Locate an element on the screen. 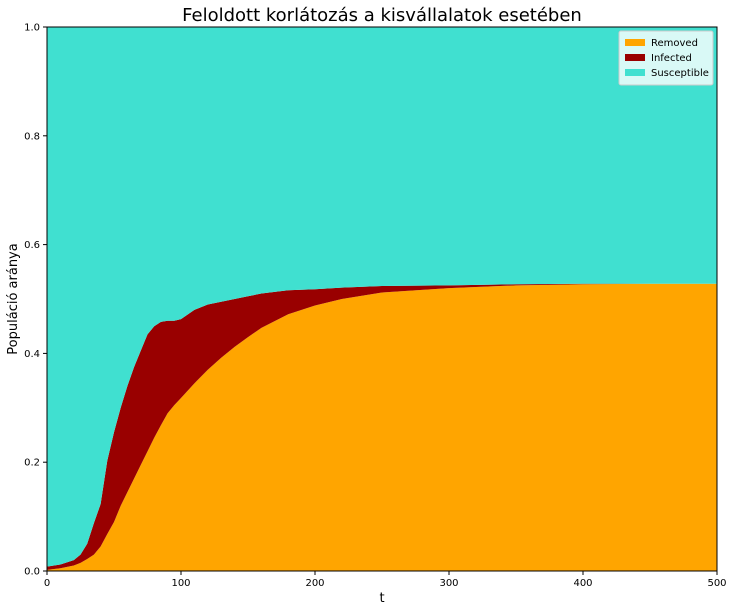  x-tick-label: 400 is located at coordinates (582, 583).